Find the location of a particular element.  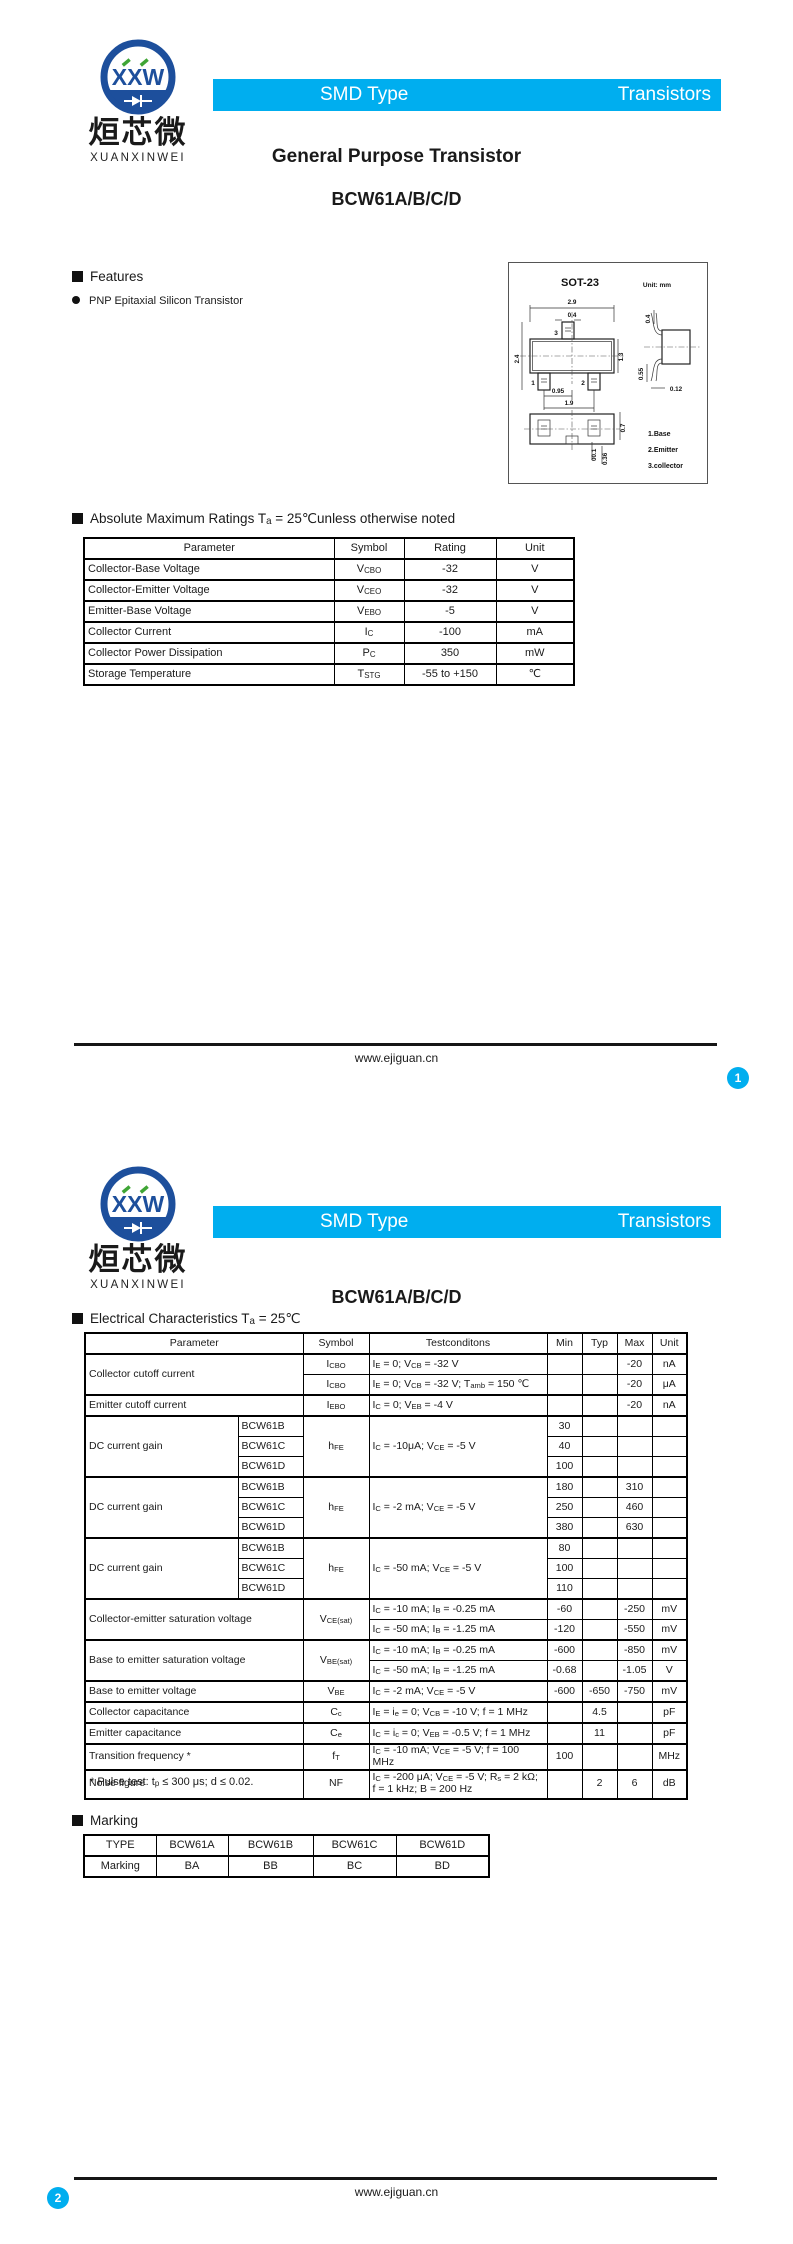

electrical-characteristics-heading: Electrical Characteristics Ta = 25℃ is located at coordinates (186, 1319).